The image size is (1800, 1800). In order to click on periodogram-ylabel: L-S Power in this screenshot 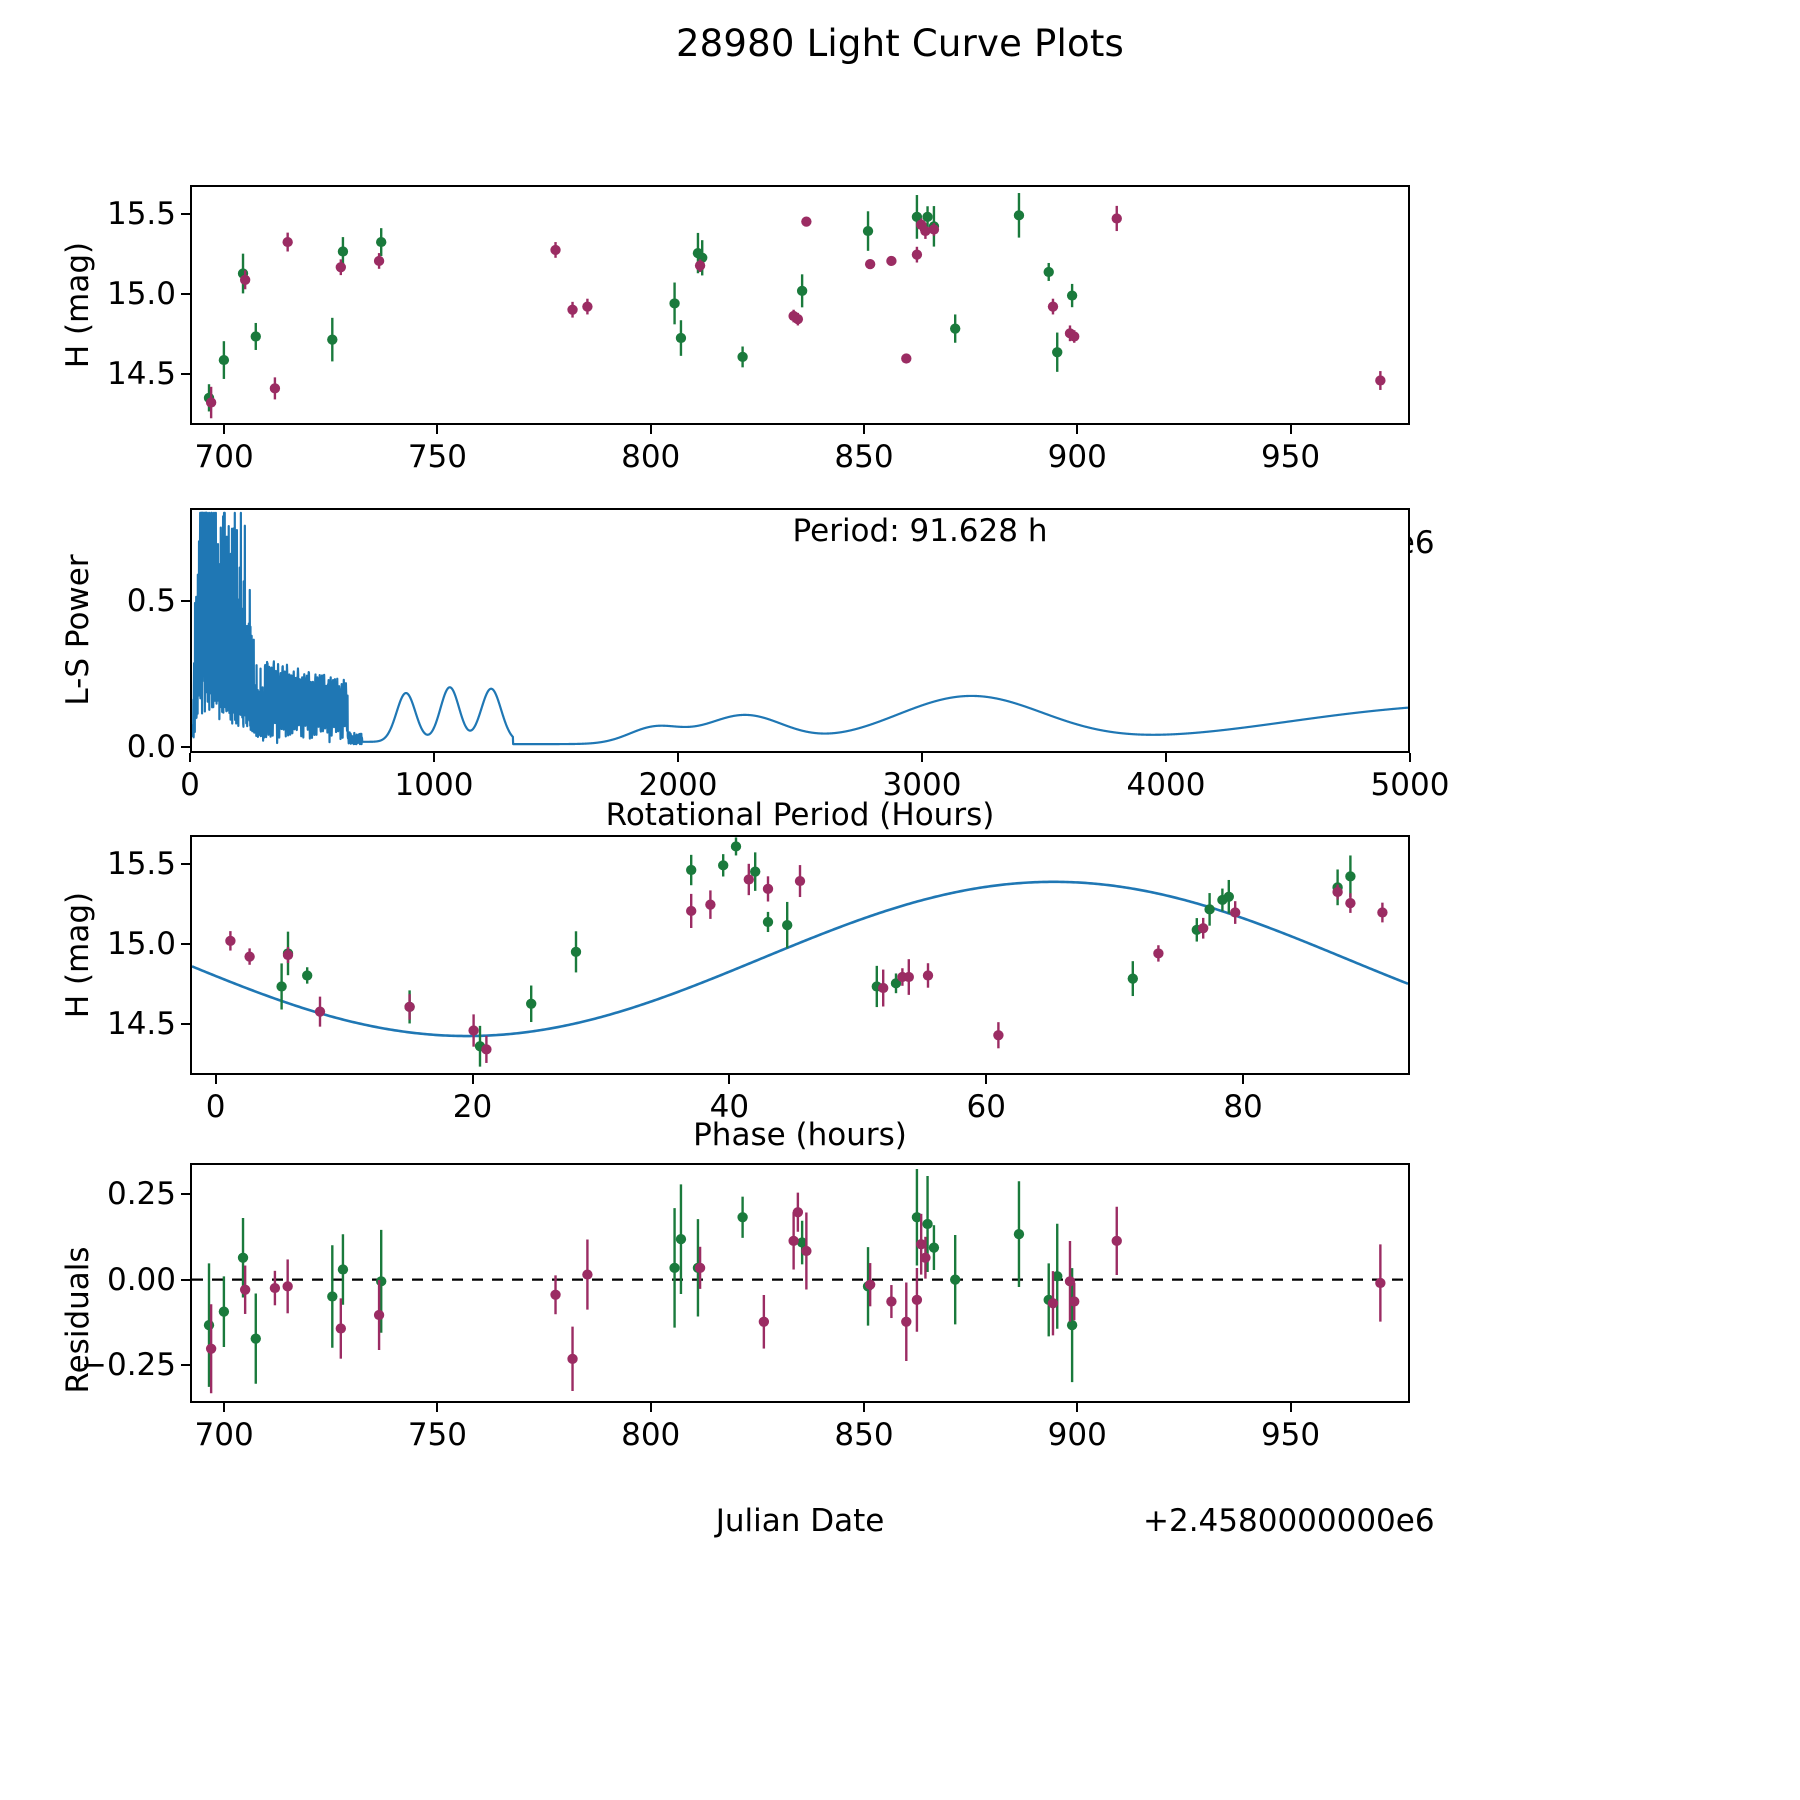, I will do `click(78, 630)`.